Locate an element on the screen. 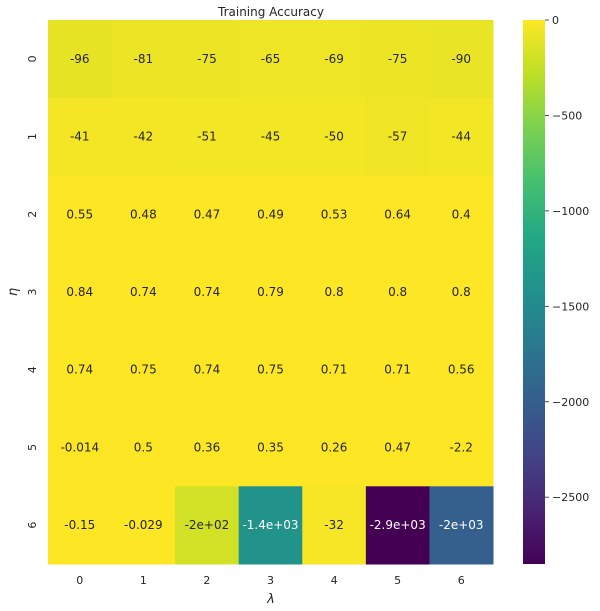 Image resolution: width=600 pixels, height=611 pixels. cell-value-label: -2e+02 is located at coordinates (207, 525).